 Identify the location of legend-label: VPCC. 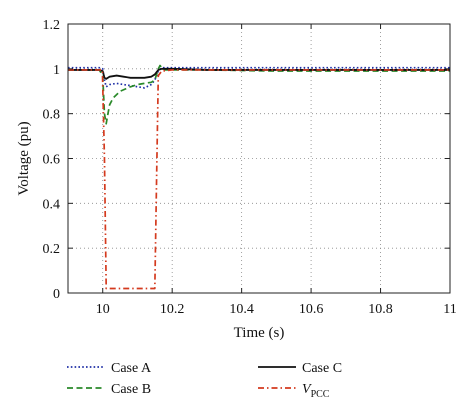
(316, 391).